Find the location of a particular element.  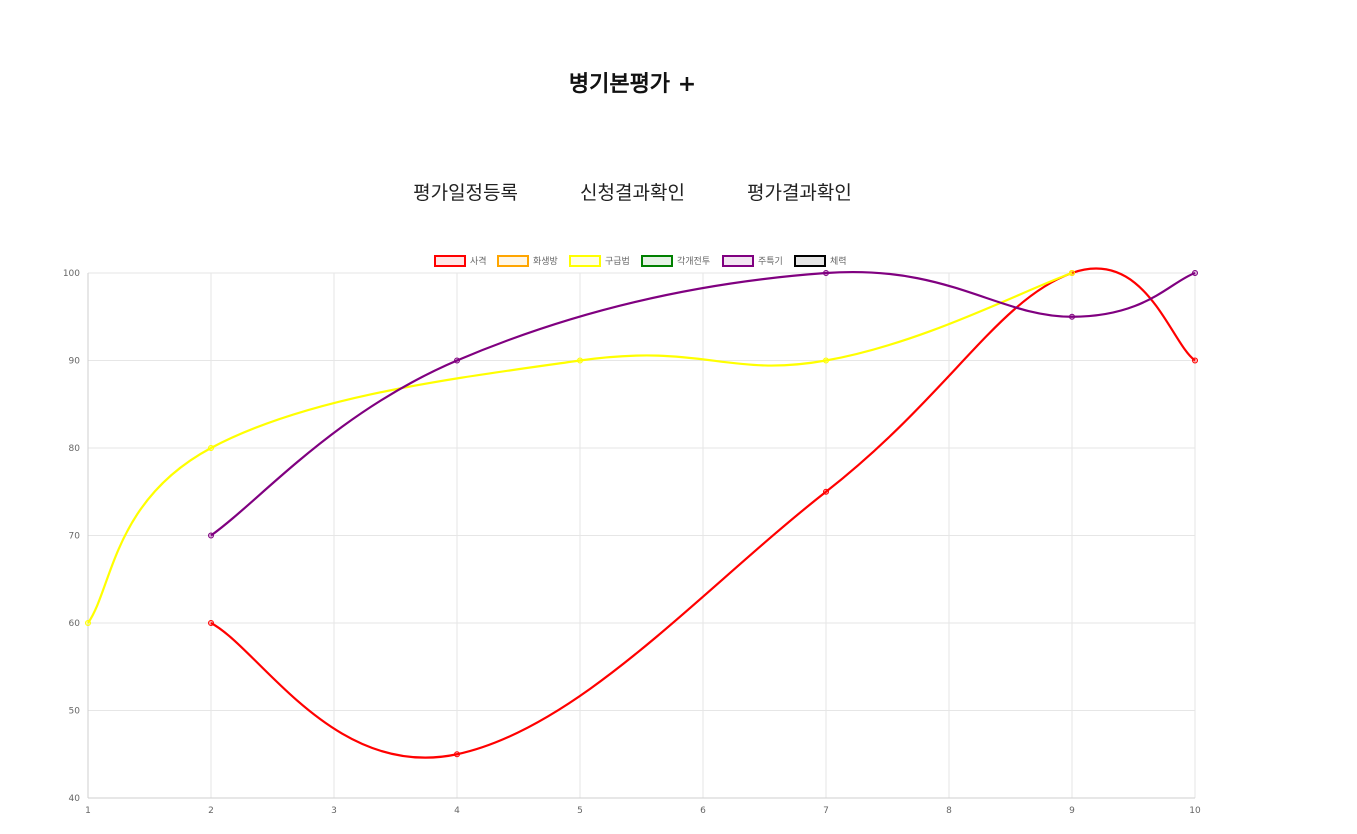

x-tick-label: 2 is located at coordinates (211, 811).